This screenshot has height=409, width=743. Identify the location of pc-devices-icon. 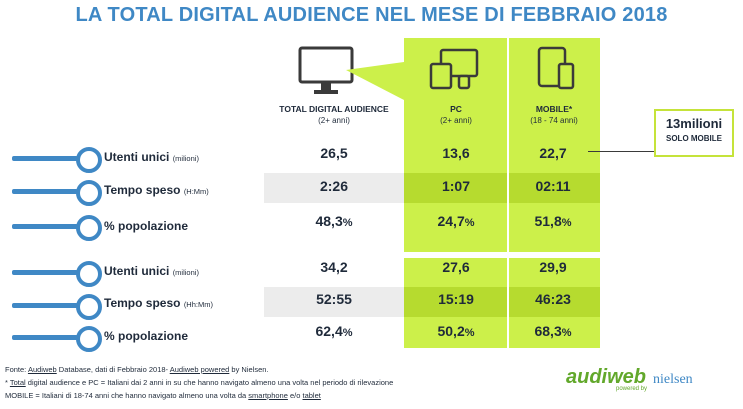
(454, 69).